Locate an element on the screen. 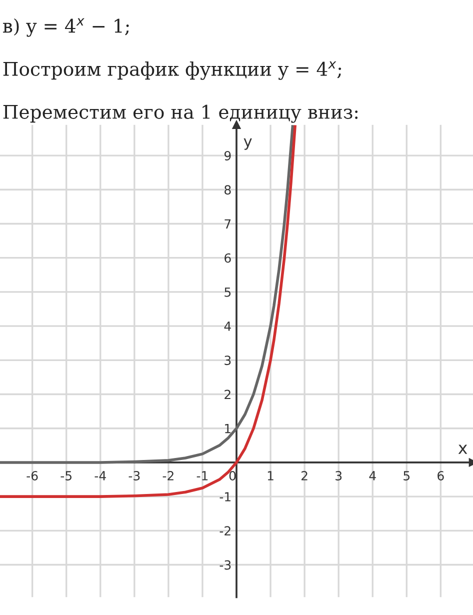 The image size is (473, 615). text: Переместим его на 1 единицу вниз: is located at coordinates (180, 113).